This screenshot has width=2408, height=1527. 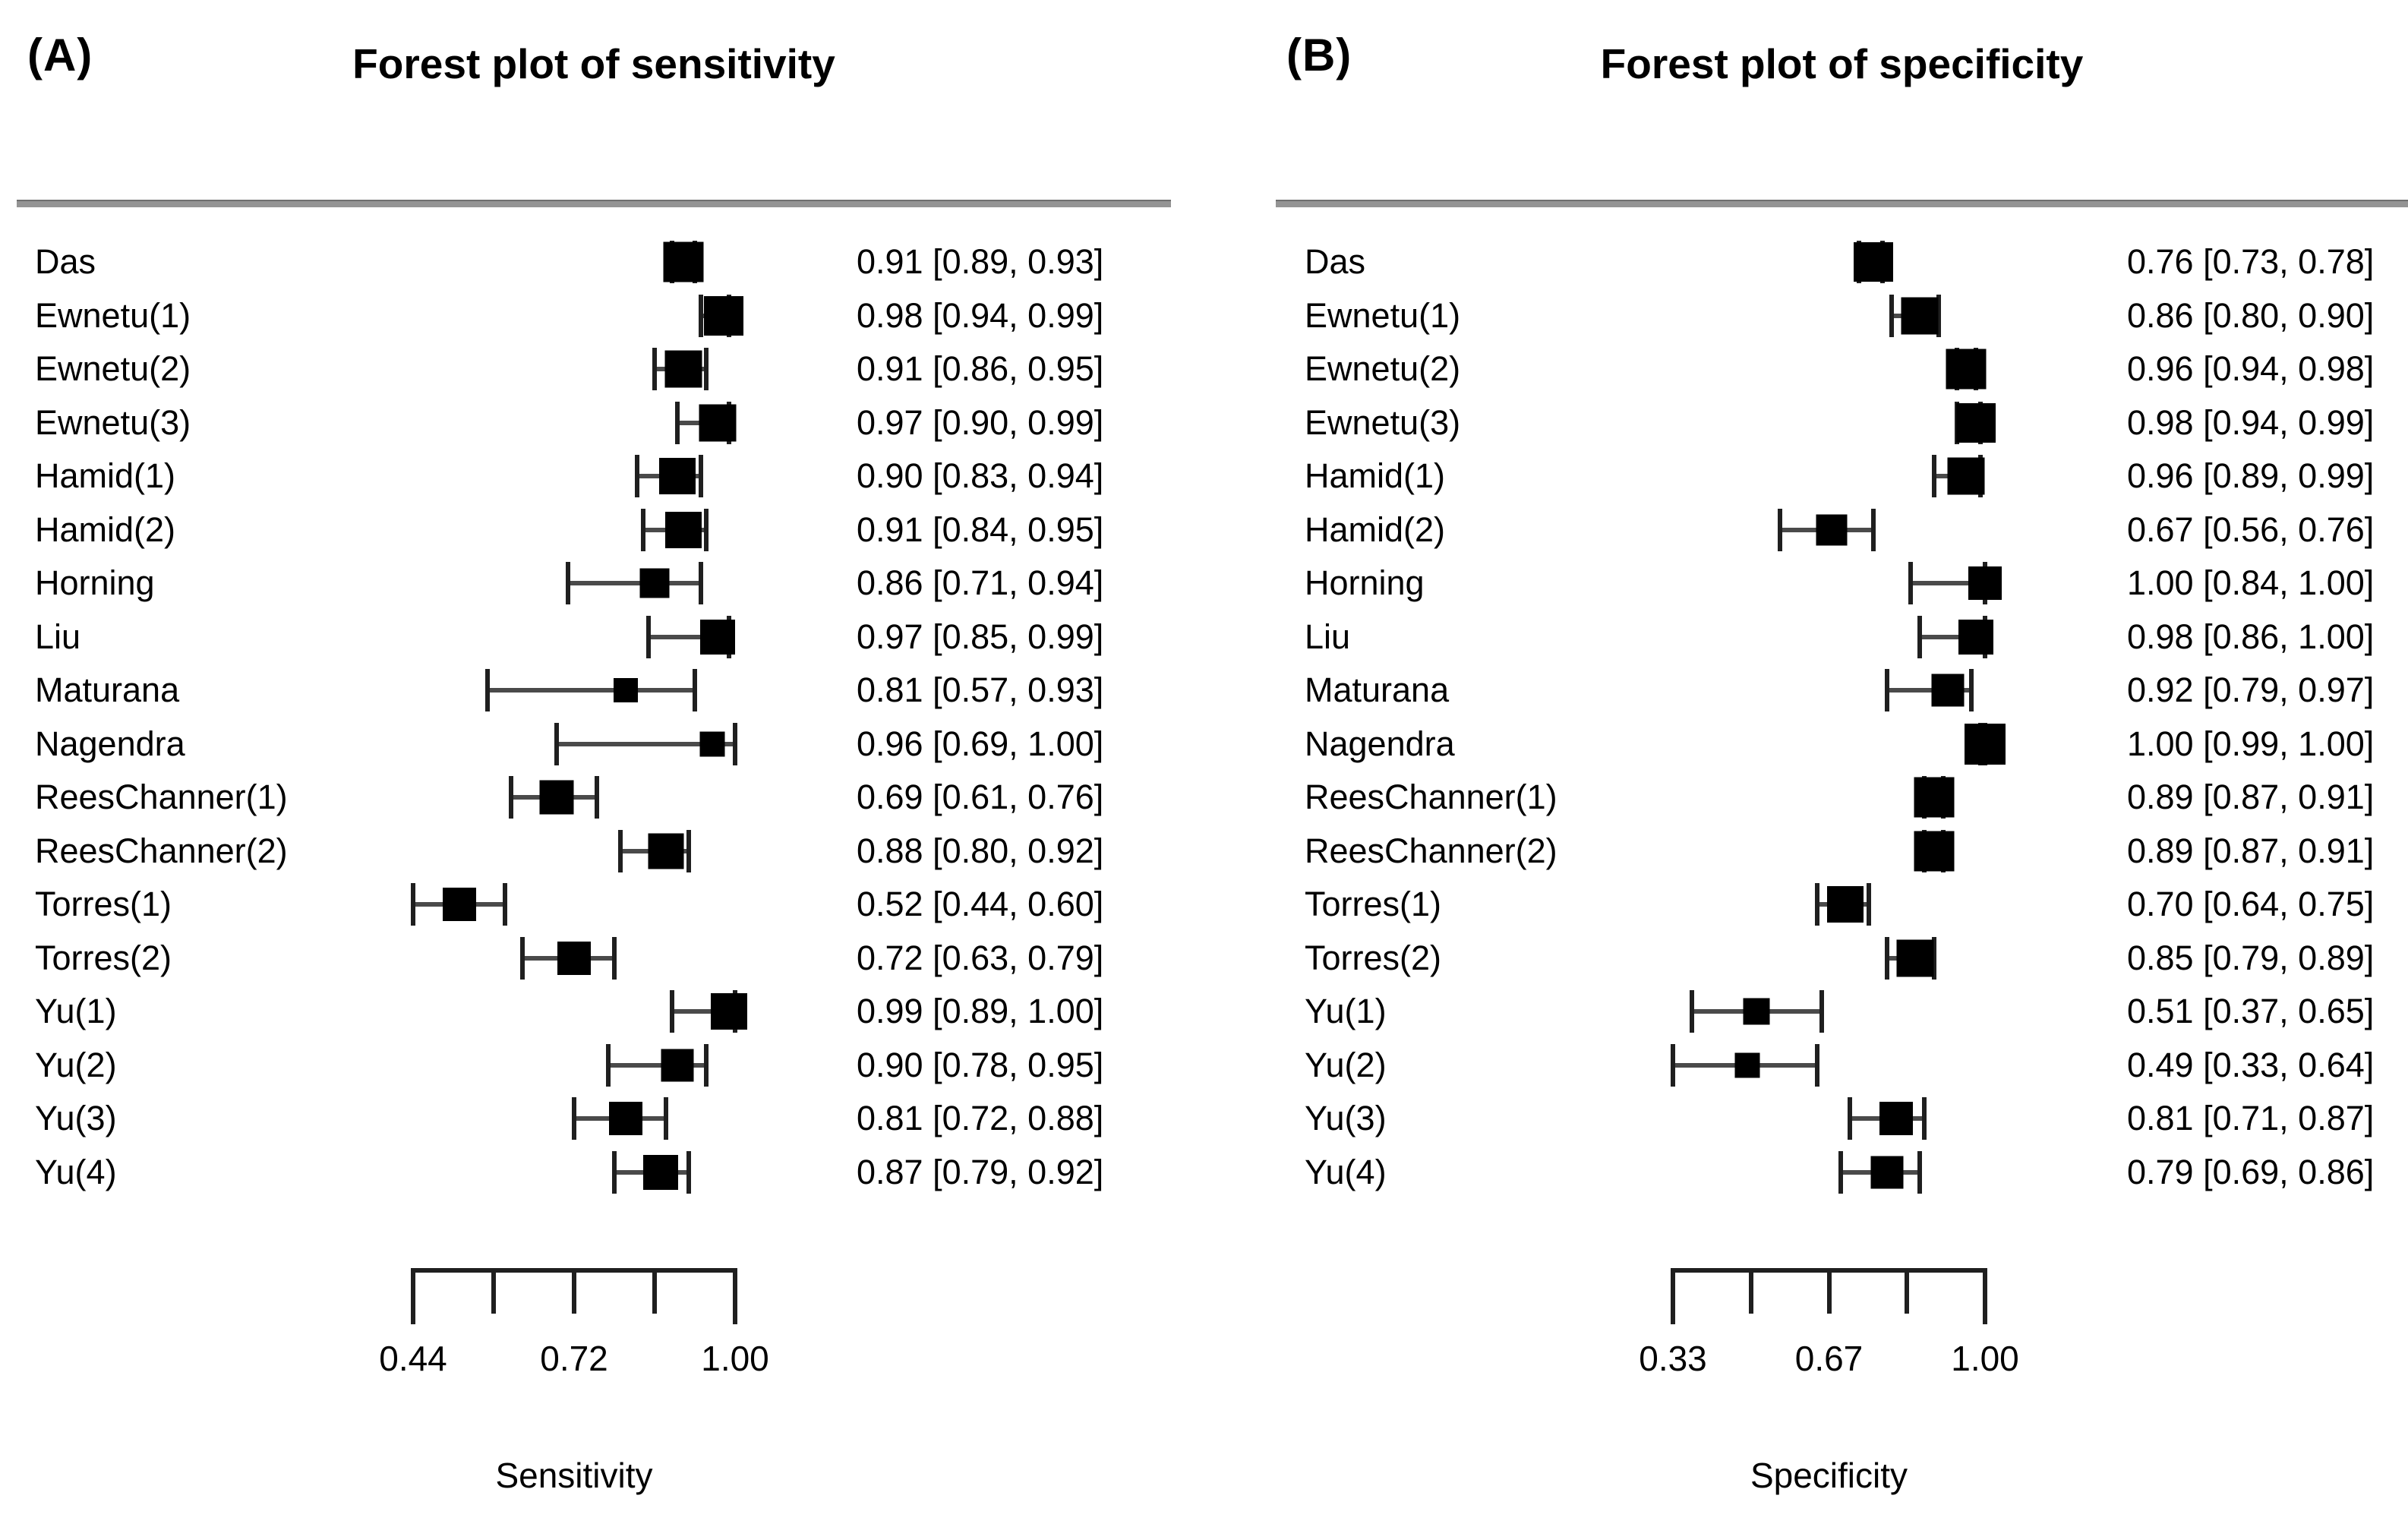 I want to click on x-axis-title-specificity: Specificity, so click(x=1829, y=1475).